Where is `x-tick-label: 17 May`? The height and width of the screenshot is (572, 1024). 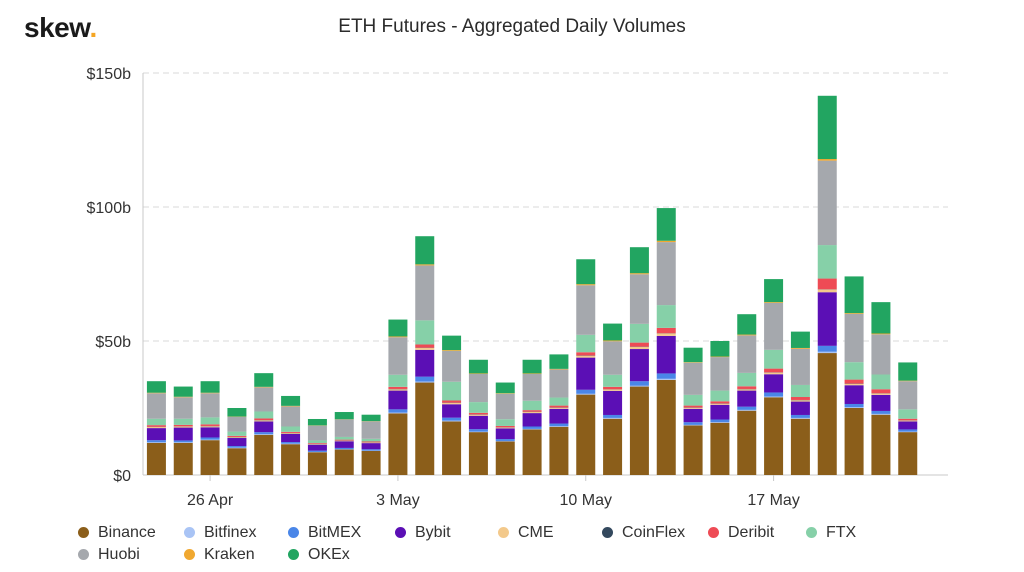 x-tick-label: 17 May is located at coordinates (773, 500).